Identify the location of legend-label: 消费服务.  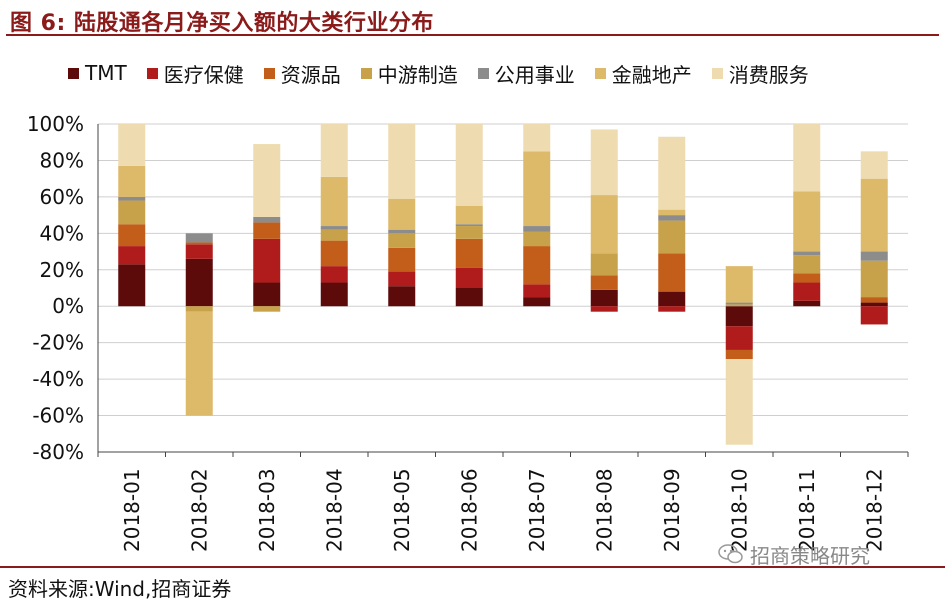
(768, 74).